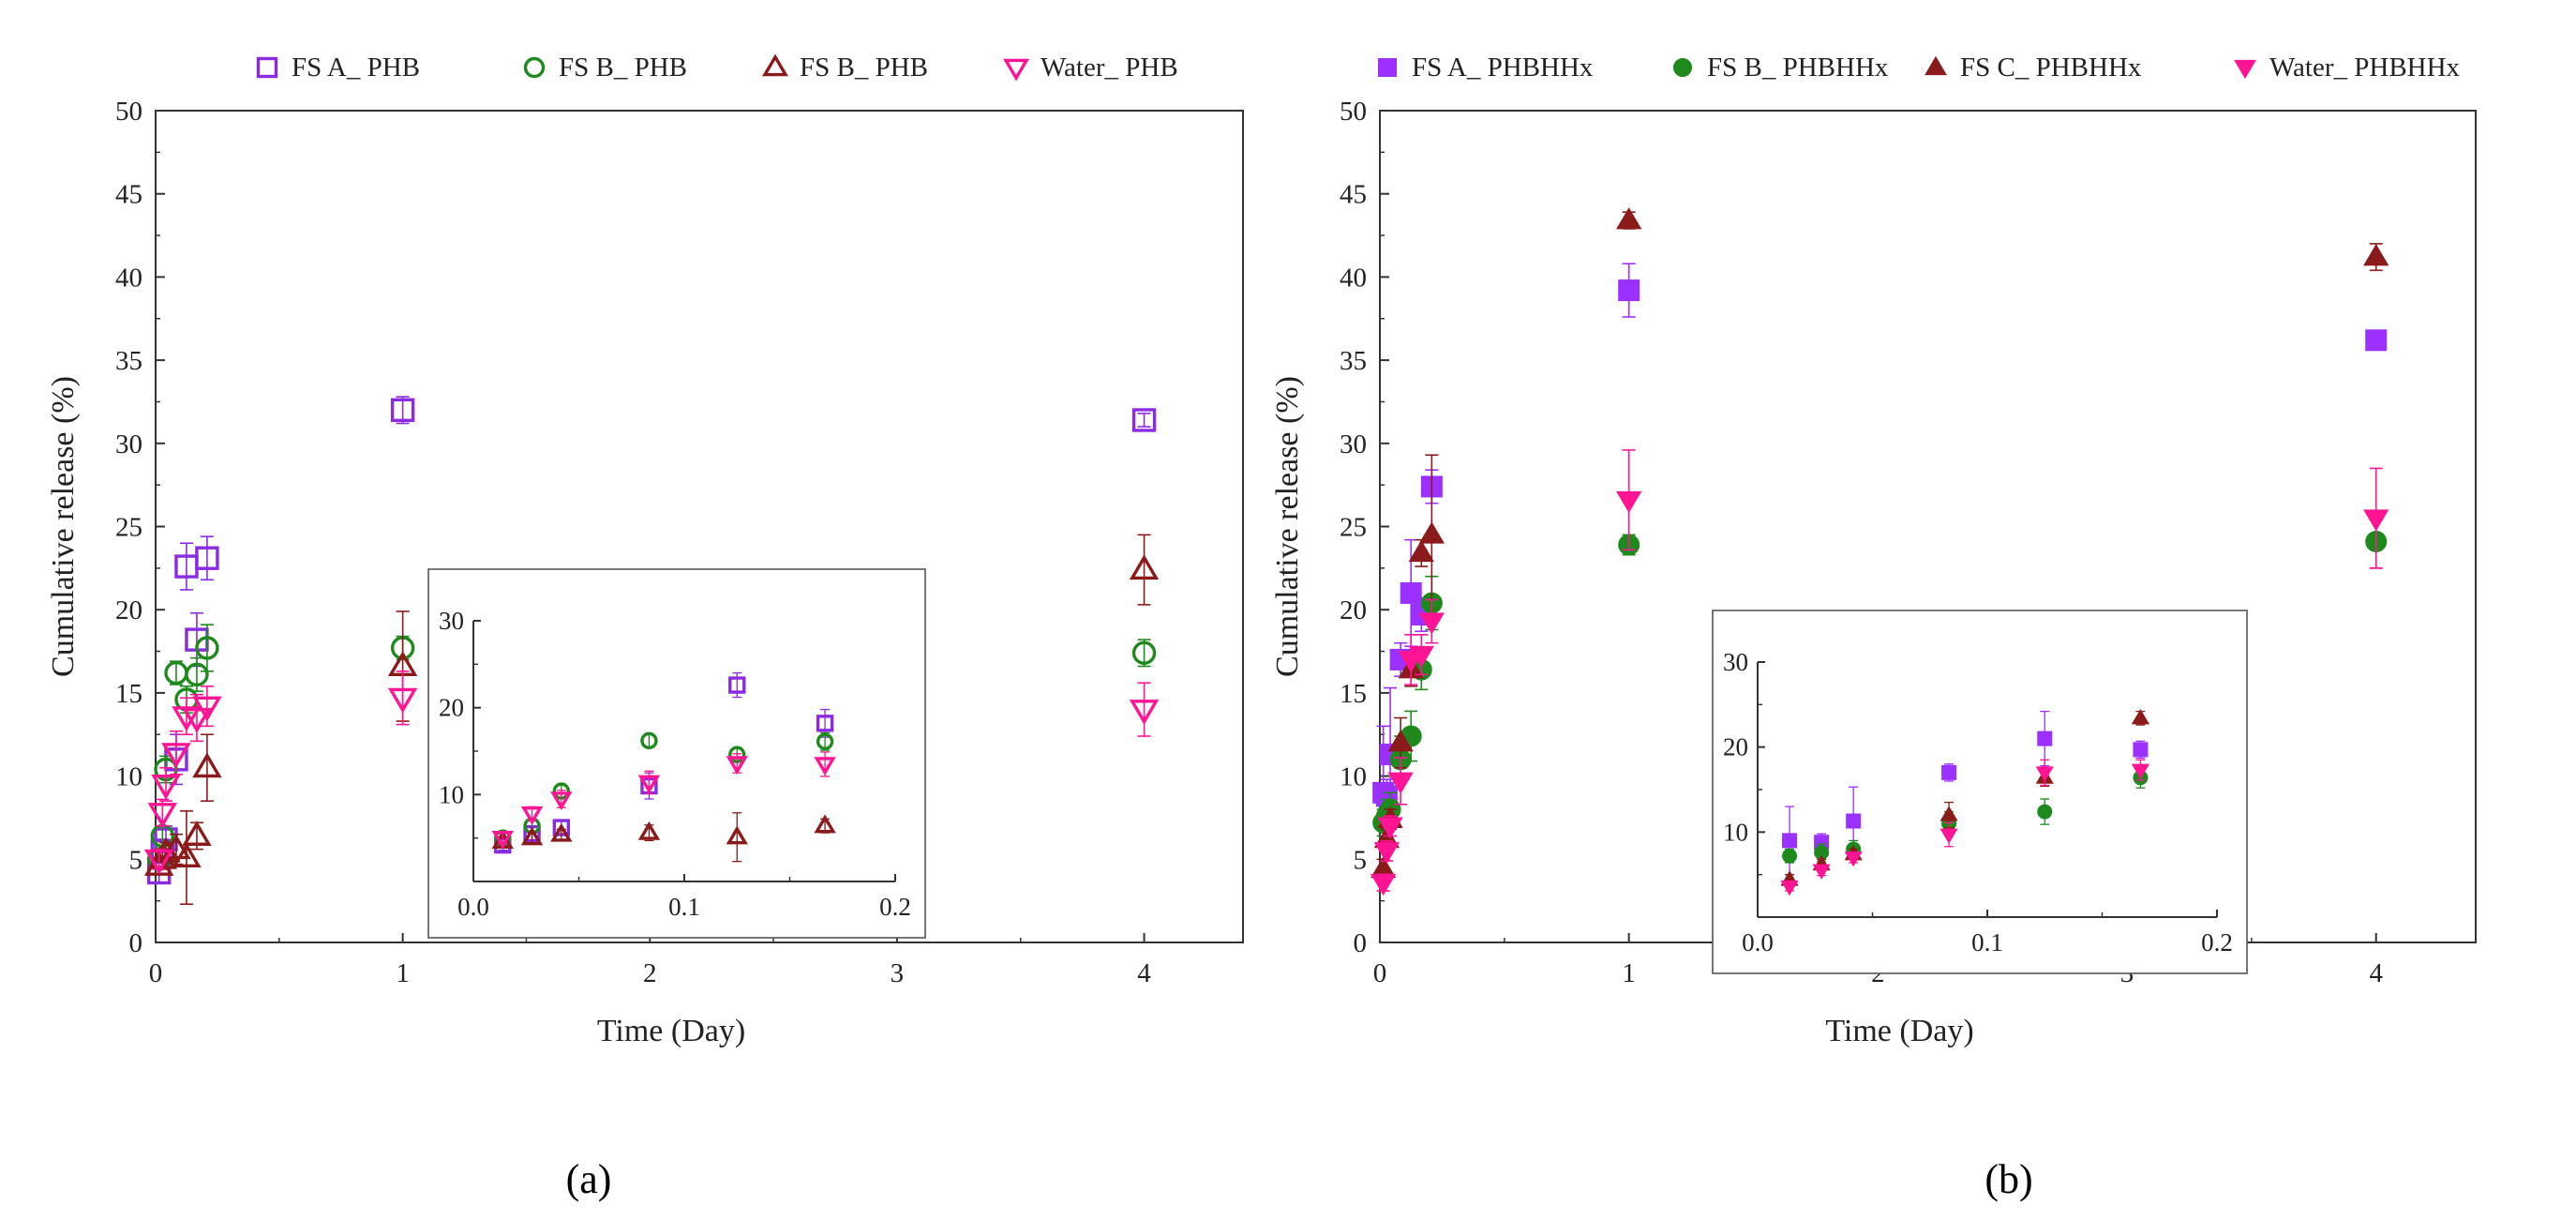 This screenshot has height=1220, width=2576. I want to click on series-water_phbhhx, so click(1880, 672).